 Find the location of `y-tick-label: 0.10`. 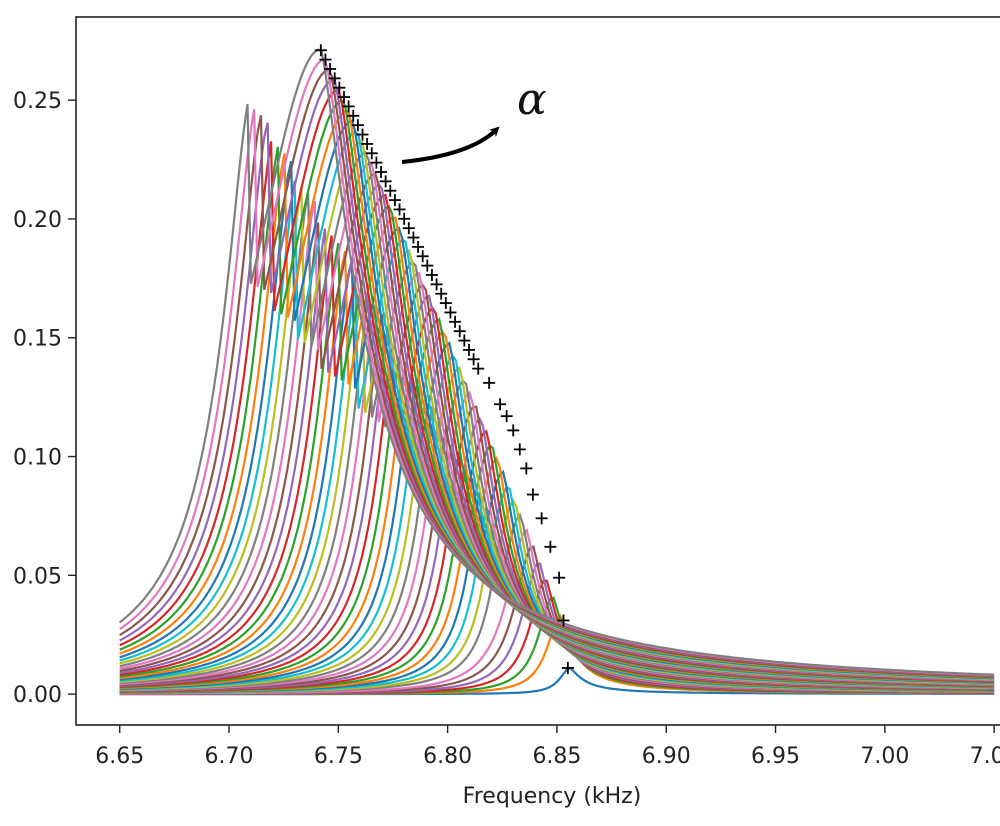

y-tick-label: 0.10 is located at coordinates (37, 458).